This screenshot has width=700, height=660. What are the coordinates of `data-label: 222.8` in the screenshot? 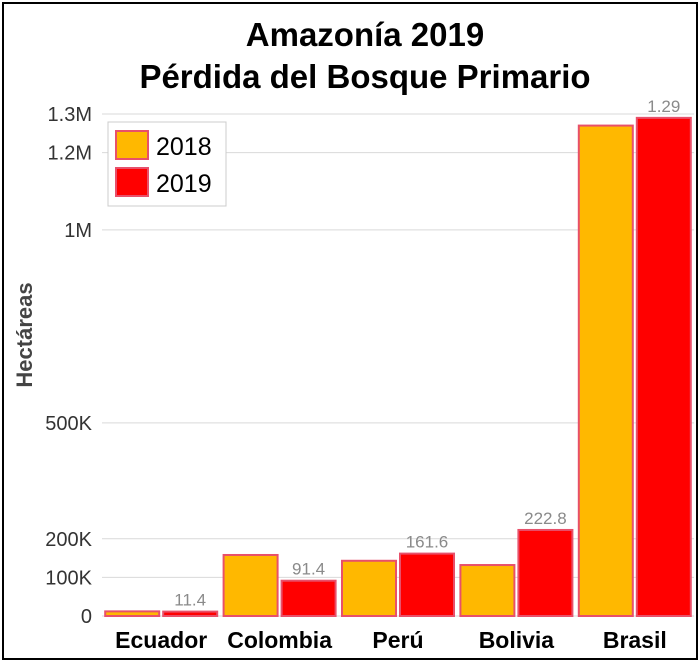 It's located at (545, 518).